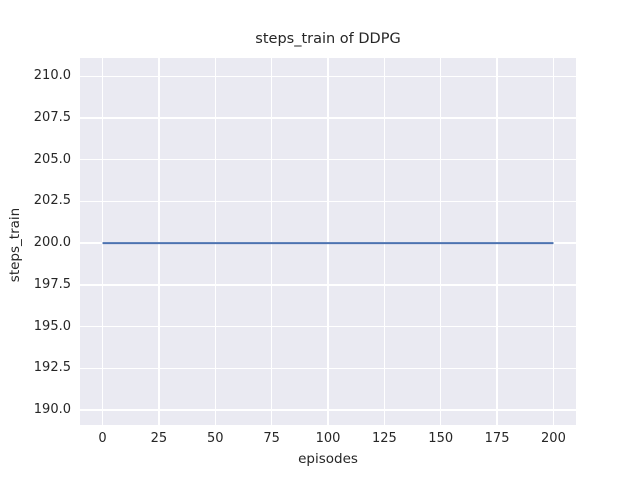 This screenshot has height=480, width=640. I want to click on y-tick-label: 190.0, so click(52, 409).